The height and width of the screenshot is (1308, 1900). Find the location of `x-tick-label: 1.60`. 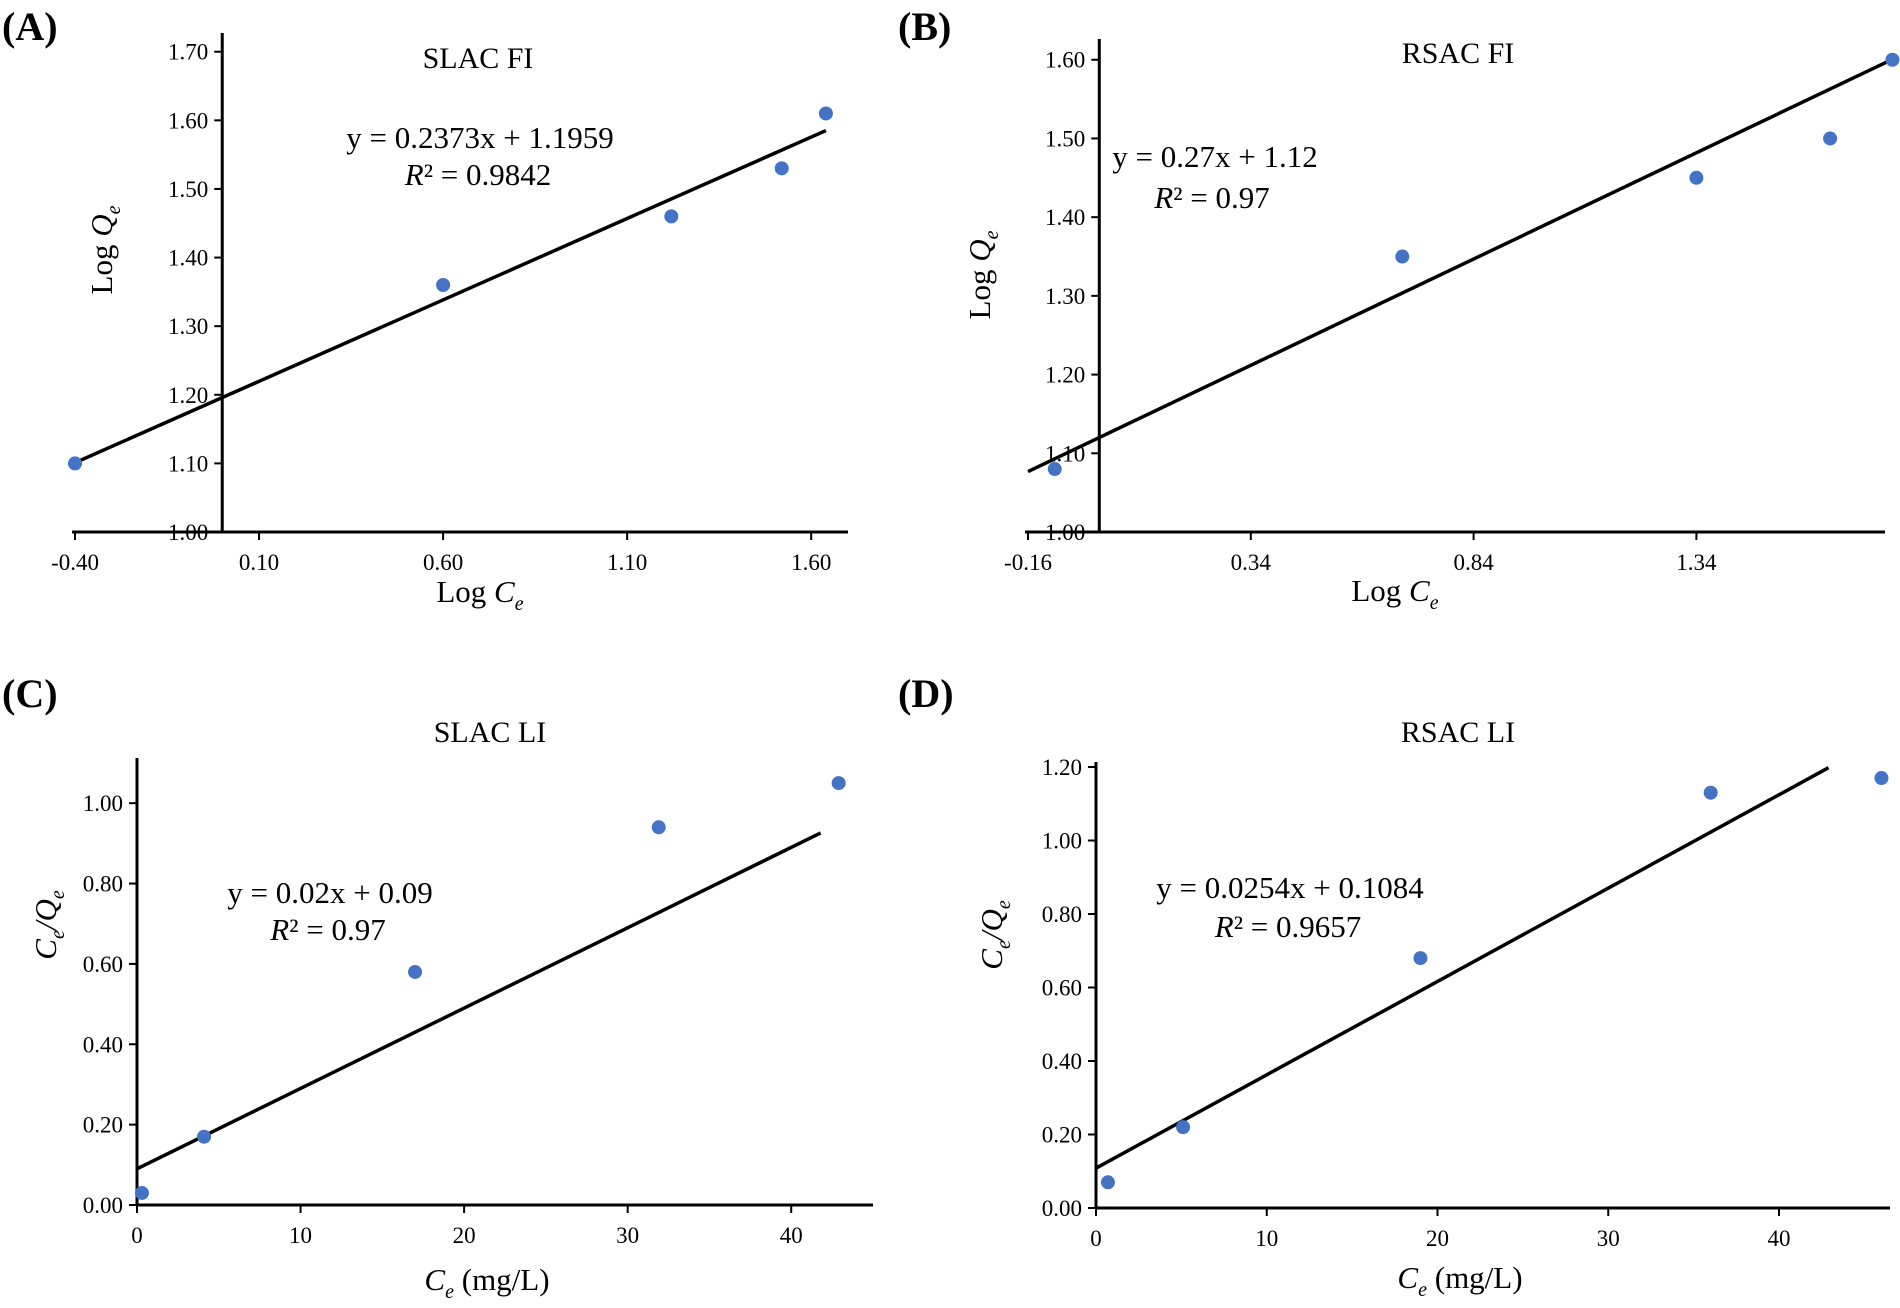

x-tick-label: 1.60 is located at coordinates (811, 562).